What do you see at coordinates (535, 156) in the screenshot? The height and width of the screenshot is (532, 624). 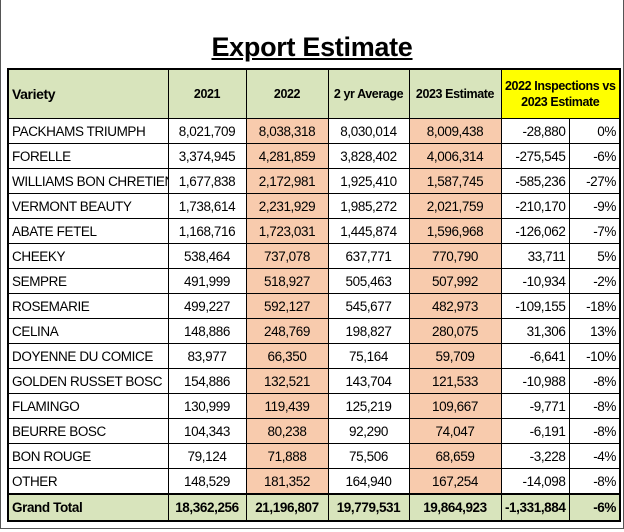 I see `cell: -275,545` at bounding box center [535, 156].